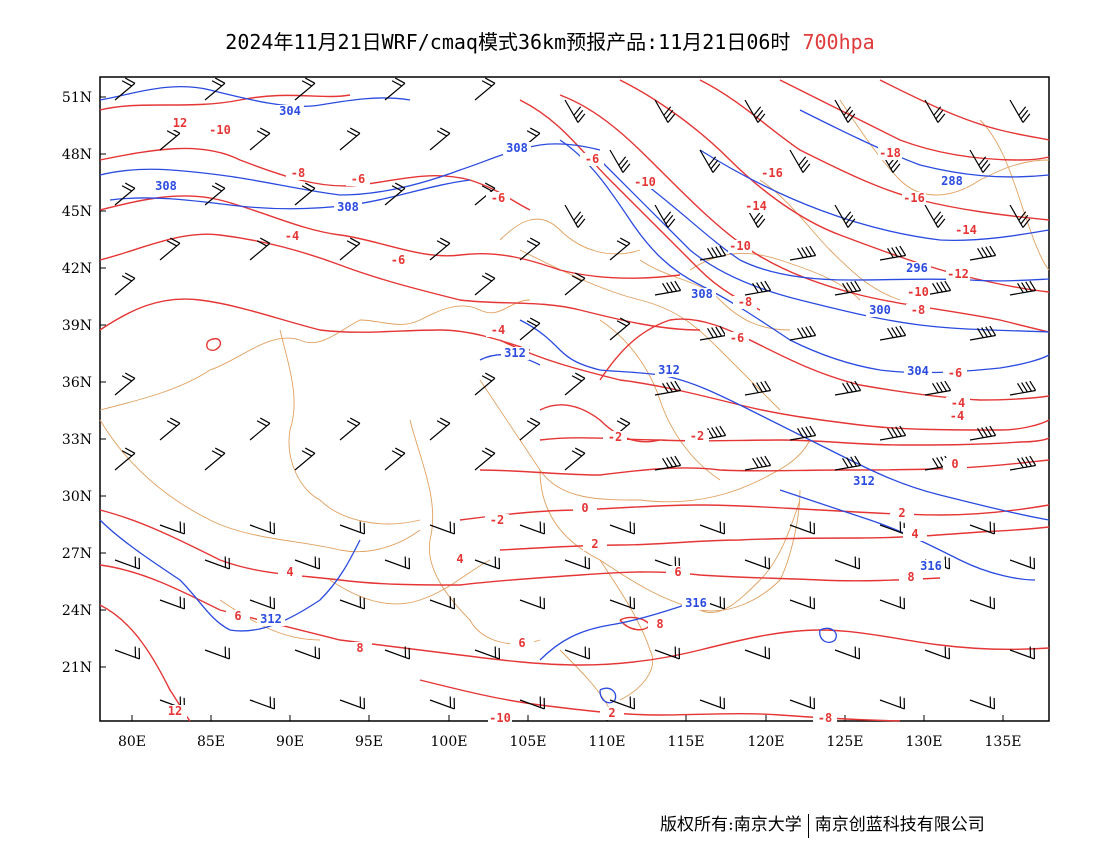 This screenshot has height=850, width=1100. Describe the element at coordinates (918, 371) in the screenshot. I see `height-label: 304` at that location.